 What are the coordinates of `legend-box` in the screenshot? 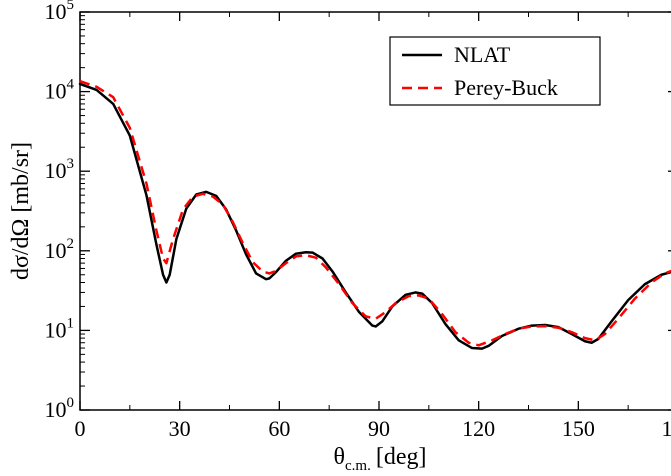 It's located at (495, 71).